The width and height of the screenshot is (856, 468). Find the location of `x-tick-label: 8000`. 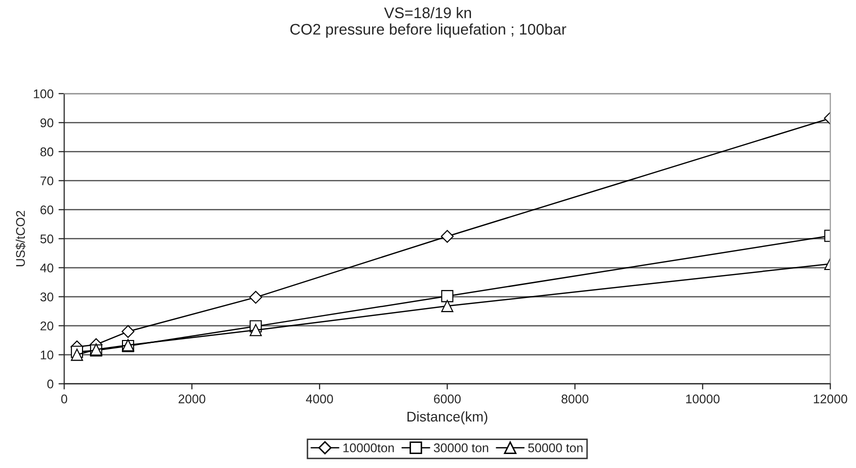

x-tick-label: 8000 is located at coordinates (575, 399).